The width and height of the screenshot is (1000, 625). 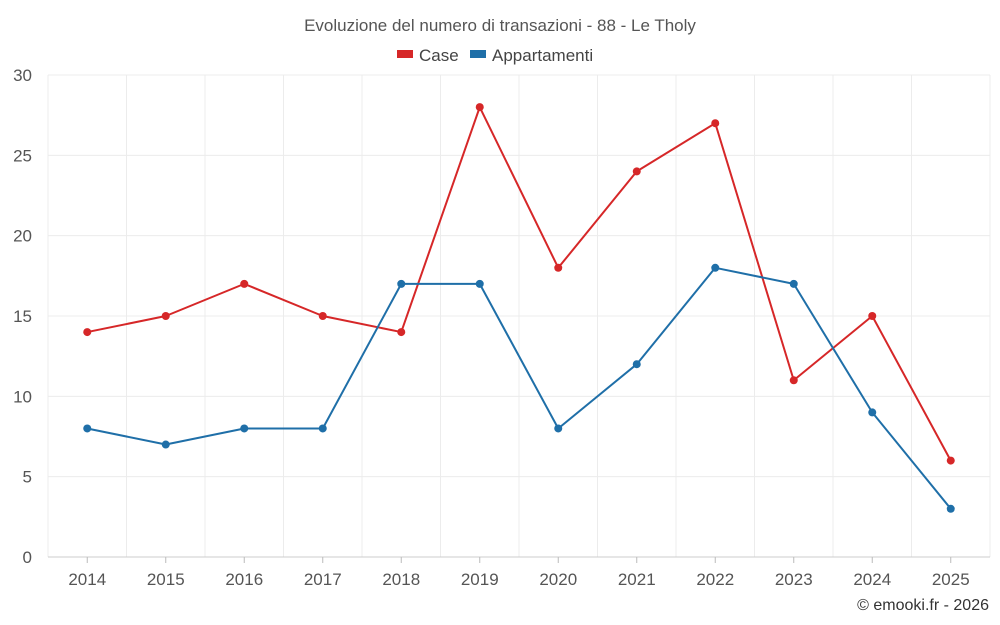 What do you see at coordinates (166, 579) in the screenshot?
I see `x-tick-label: 2015` at bounding box center [166, 579].